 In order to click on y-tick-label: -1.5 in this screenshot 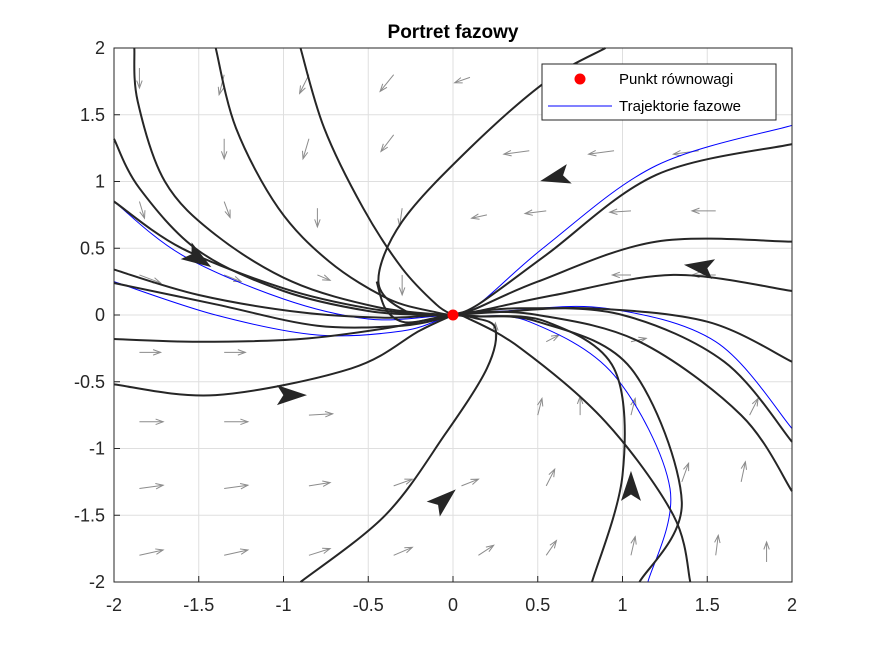, I will do `click(89, 515)`.